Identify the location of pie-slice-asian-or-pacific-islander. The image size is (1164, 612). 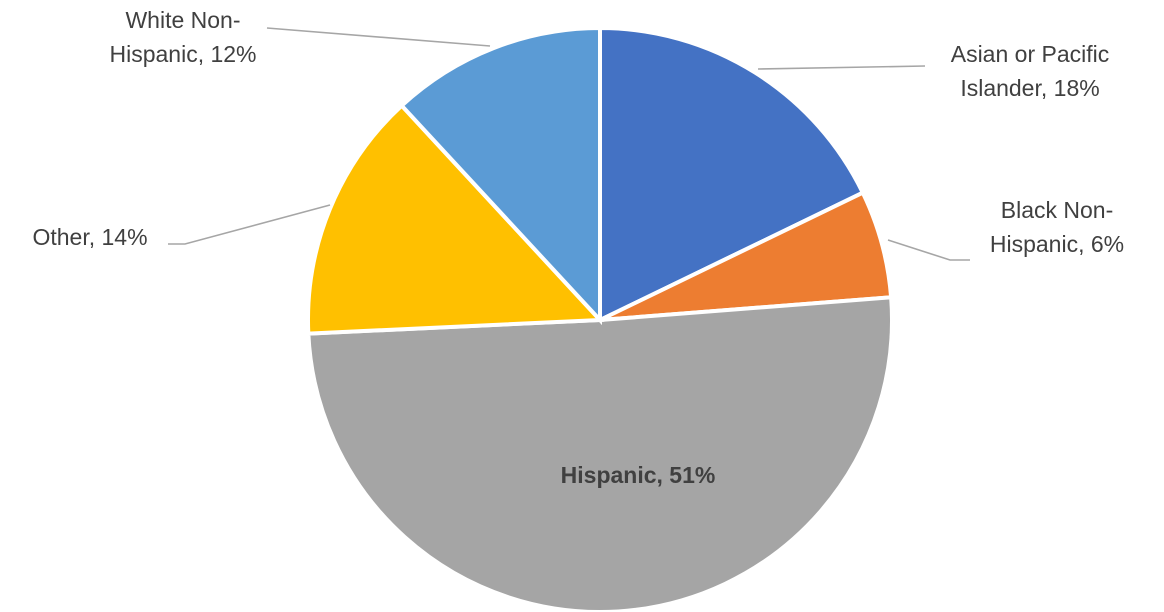
(732, 174).